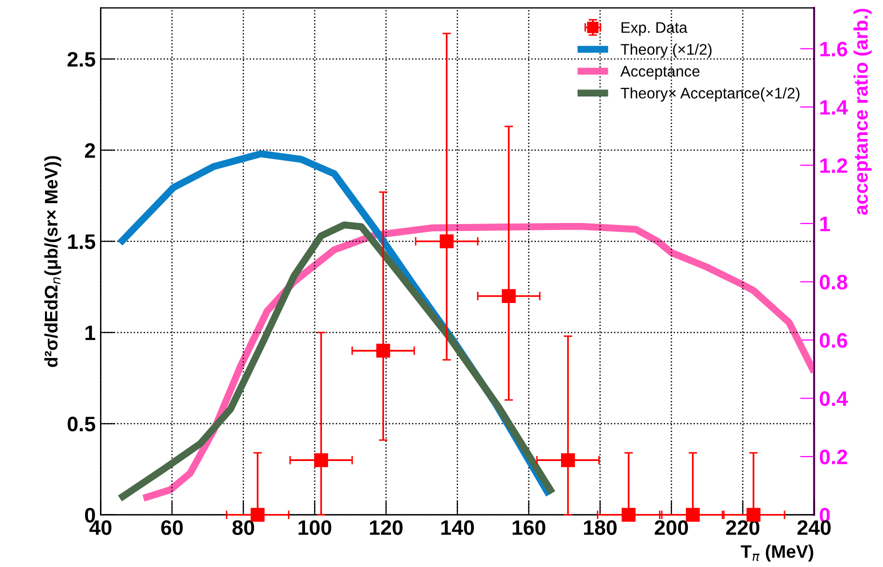  Describe the element at coordinates (834, 165) in the screenshot. I see `y2-tick-label: 1.2` at that location.